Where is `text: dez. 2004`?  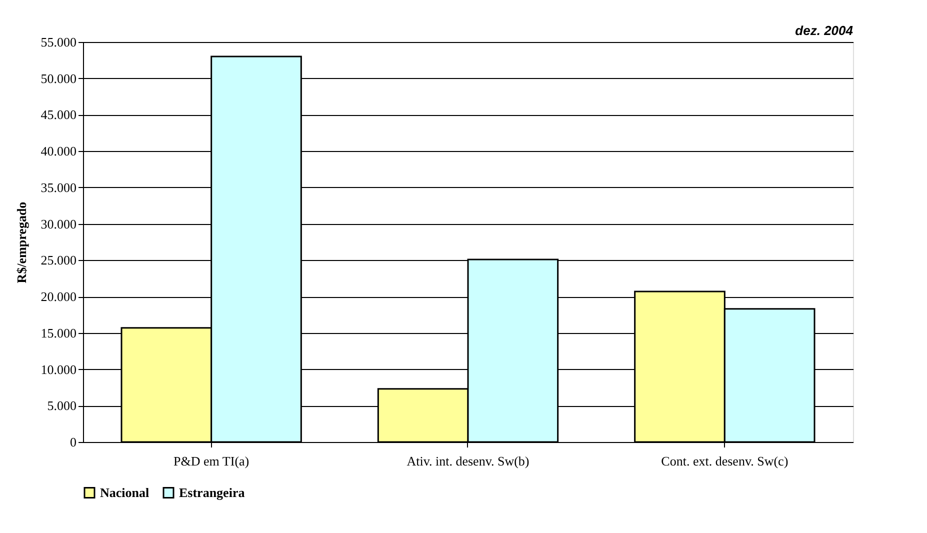
text: dez. 2004 is located at coordinates (824, 30).